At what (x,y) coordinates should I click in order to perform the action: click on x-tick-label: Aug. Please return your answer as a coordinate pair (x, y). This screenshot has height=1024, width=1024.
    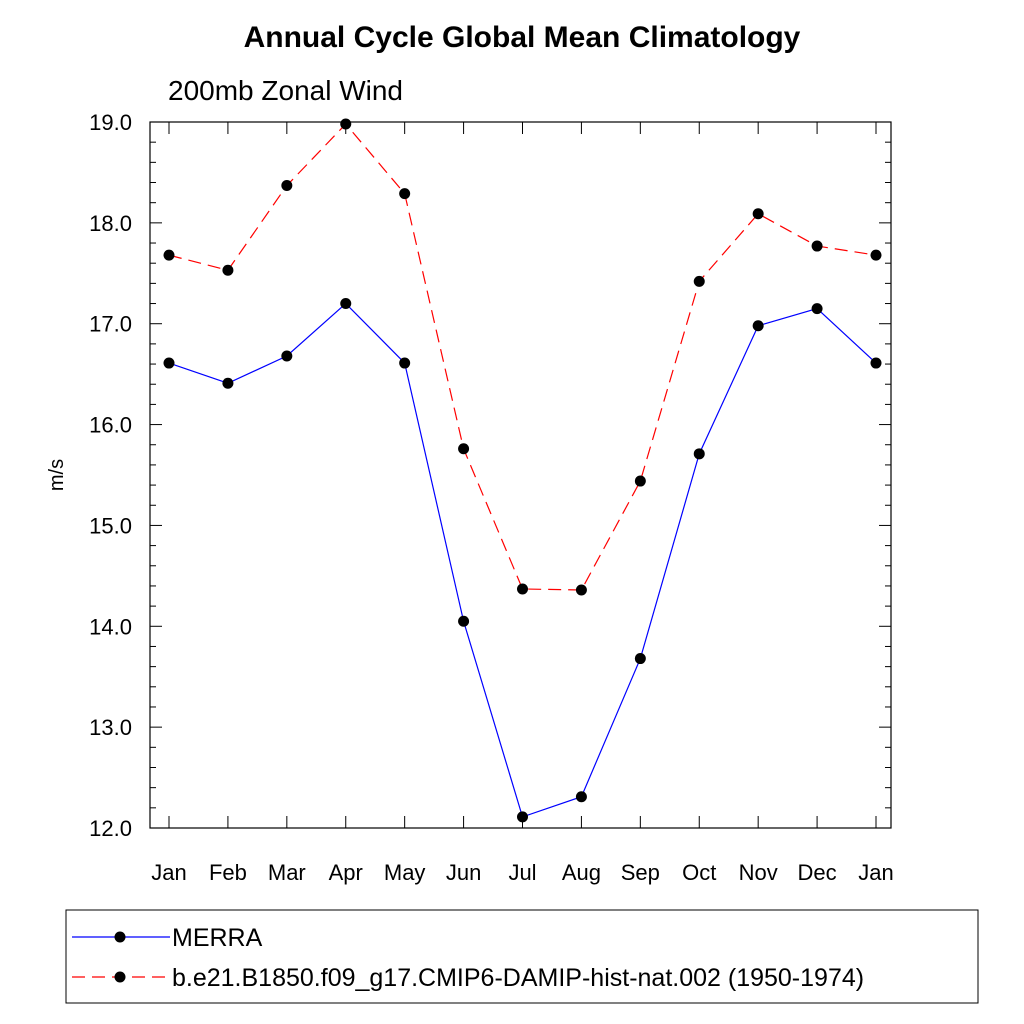
    Looking at the image, I should click on (581, 872).